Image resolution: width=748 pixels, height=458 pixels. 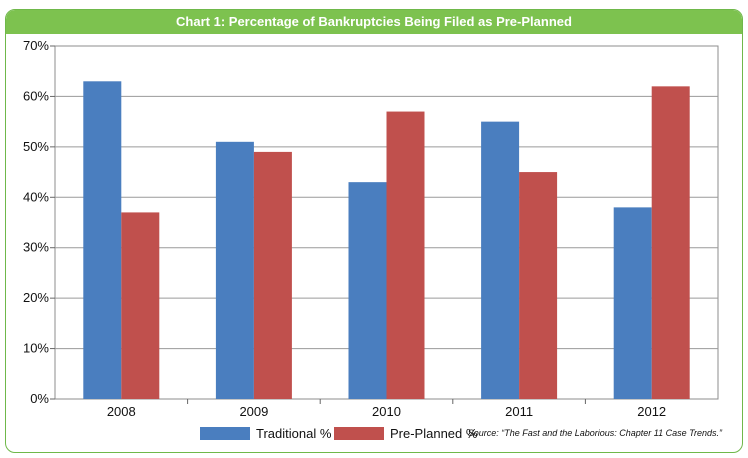 What do you see at coordinates (36, 45) in the screenshot?
I see `y-tick-label: 70%` at bounding box center [36, 45].